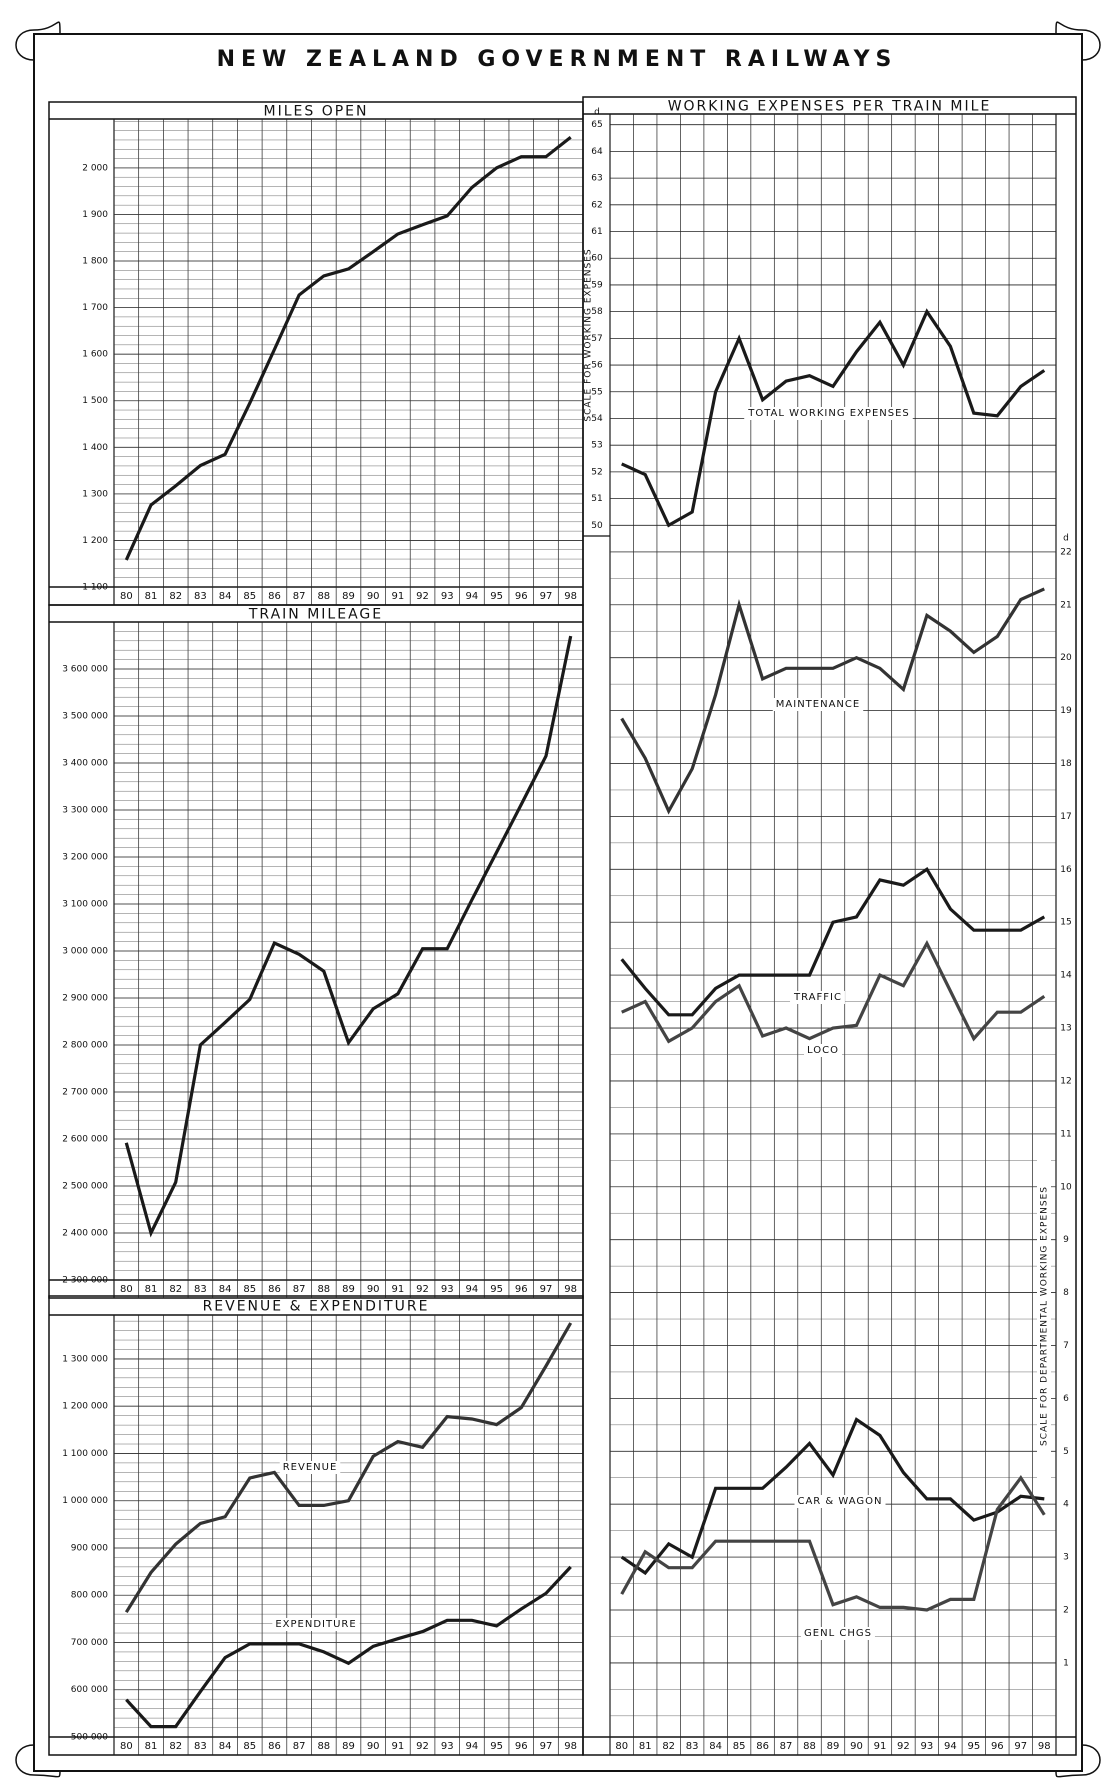 This screenshot has width=1114, height=1785. What do you see at coordinates (597, 152) in the screenshot?
I see `yticks-label: 64` at bounding box center [597, 152].